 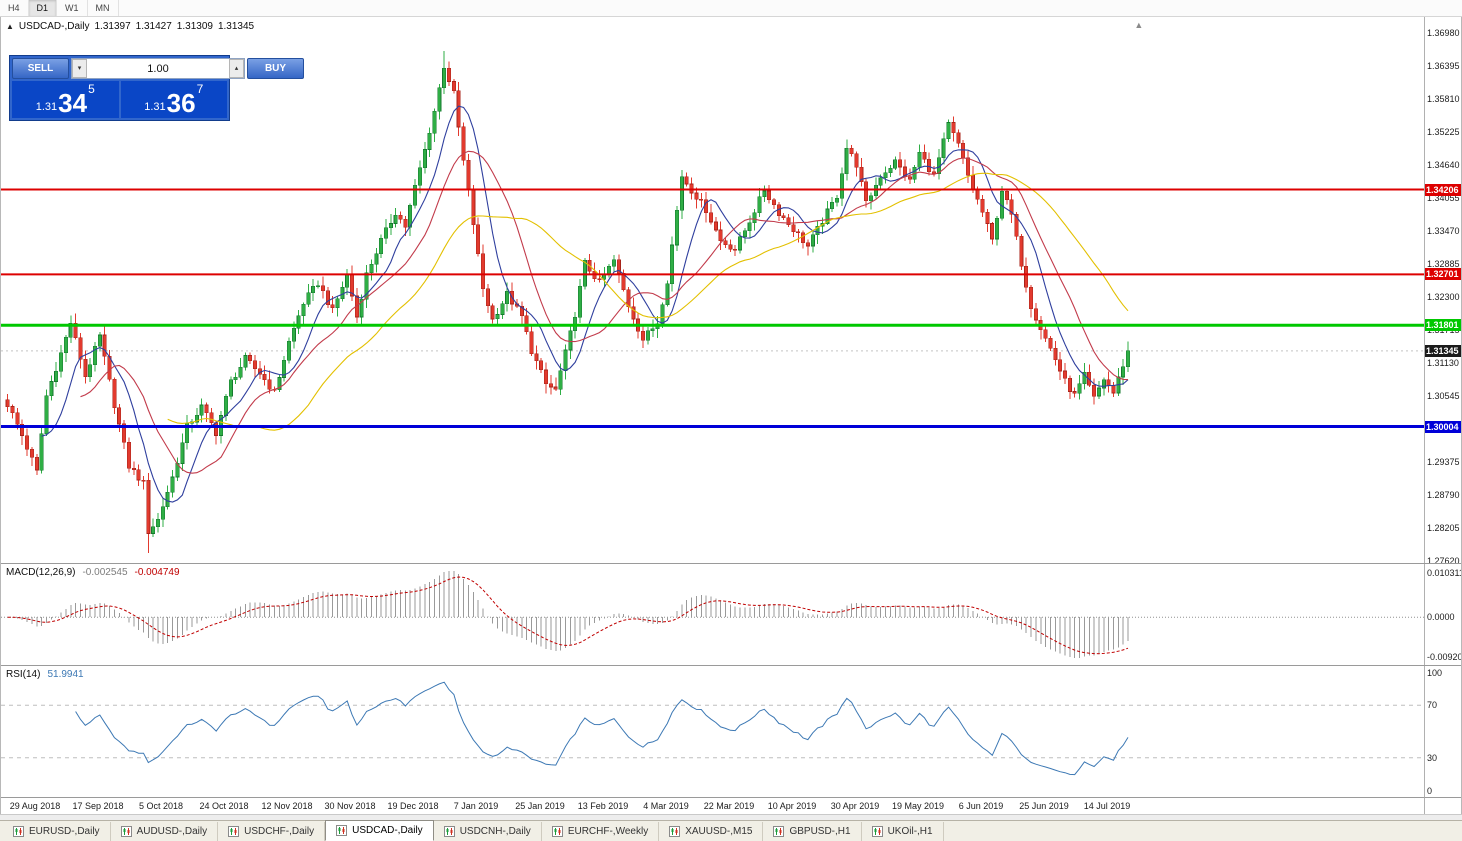 I want to click on ohlc-high: 1.31427, so click(x=153, y=26).